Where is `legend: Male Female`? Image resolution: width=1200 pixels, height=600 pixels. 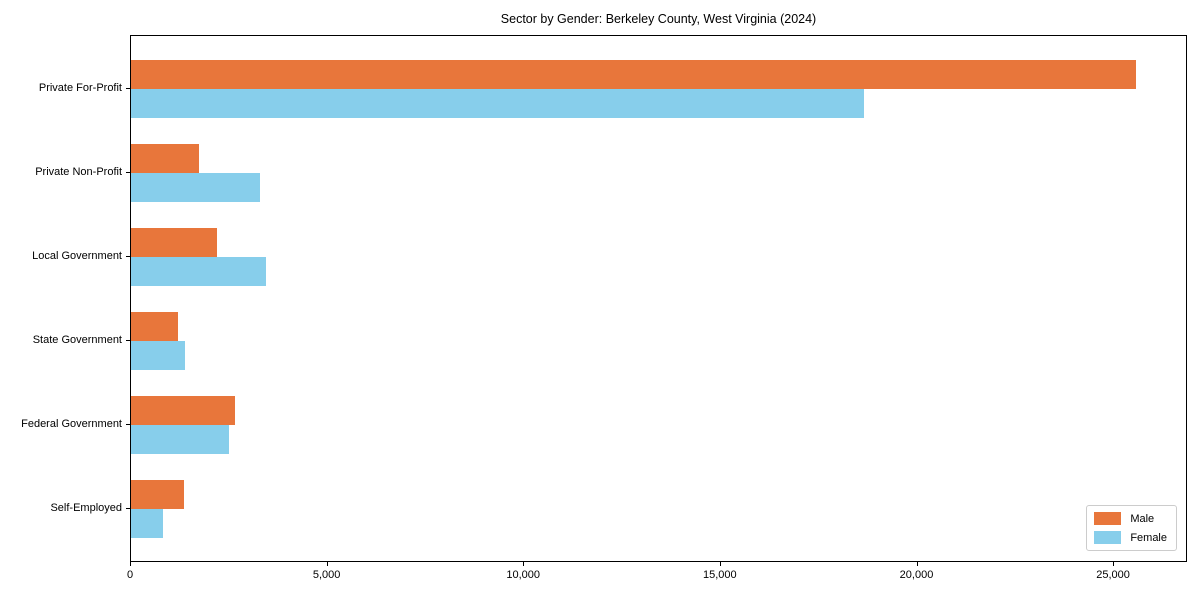 legend: Male Female is located at coordinates (1131, 528).